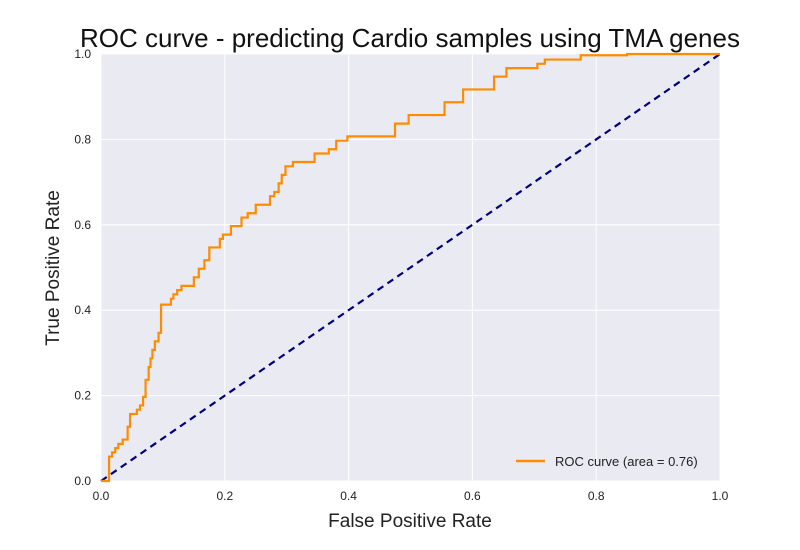  What do you see at coordinates (82, 310) in the screenshot?
I see `y-tick-label: 0.4` at bounding box center [82, 310].